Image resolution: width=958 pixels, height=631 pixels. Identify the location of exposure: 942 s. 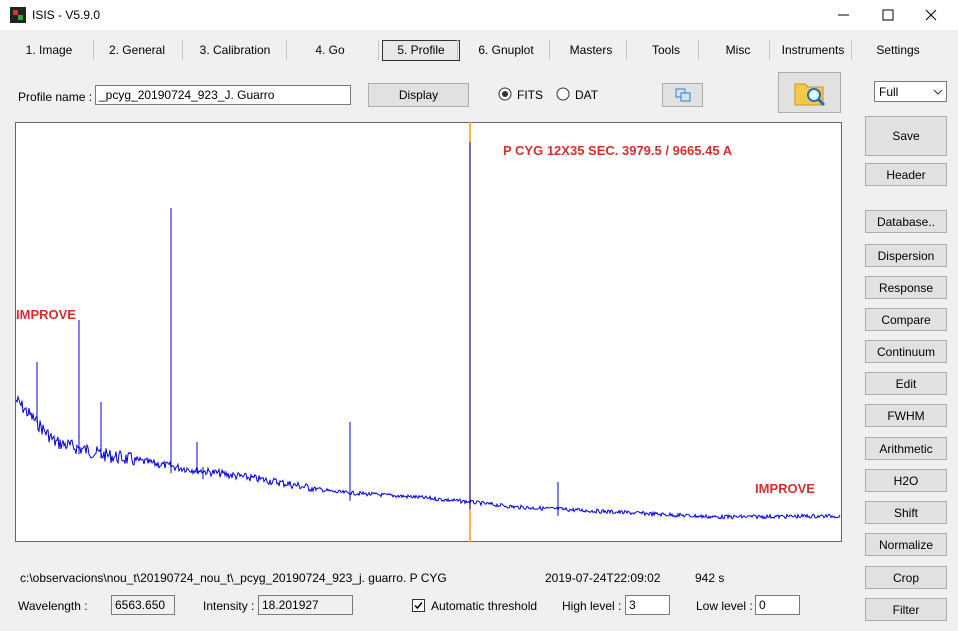
(710, 578).